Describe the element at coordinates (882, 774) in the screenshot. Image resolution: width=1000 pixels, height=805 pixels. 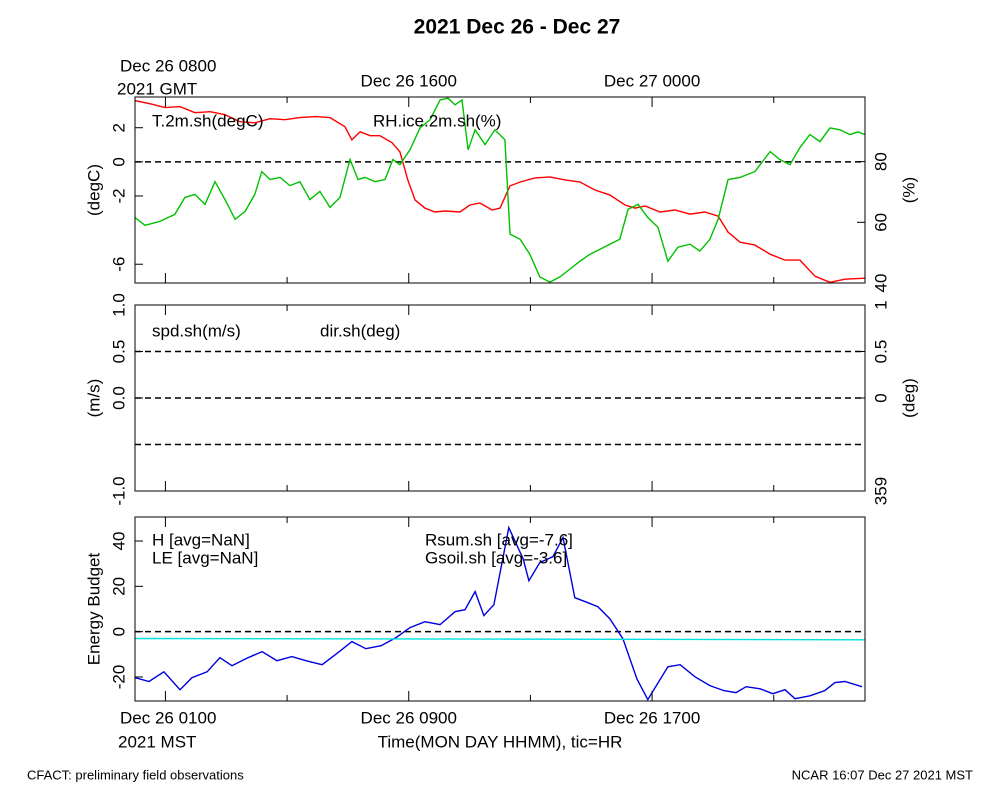
I see `footer-right: NCAR 16:07 Dec 27 2021 MST` at that location.